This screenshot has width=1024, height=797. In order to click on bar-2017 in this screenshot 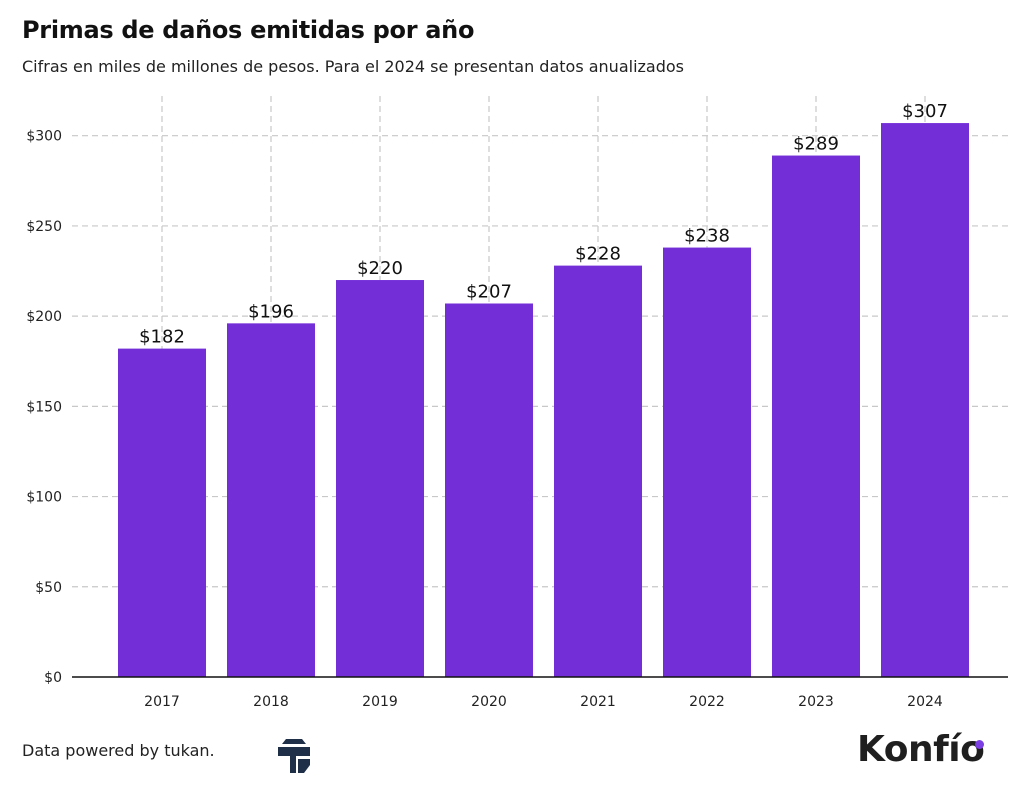, I will do `click(162, 512)`.